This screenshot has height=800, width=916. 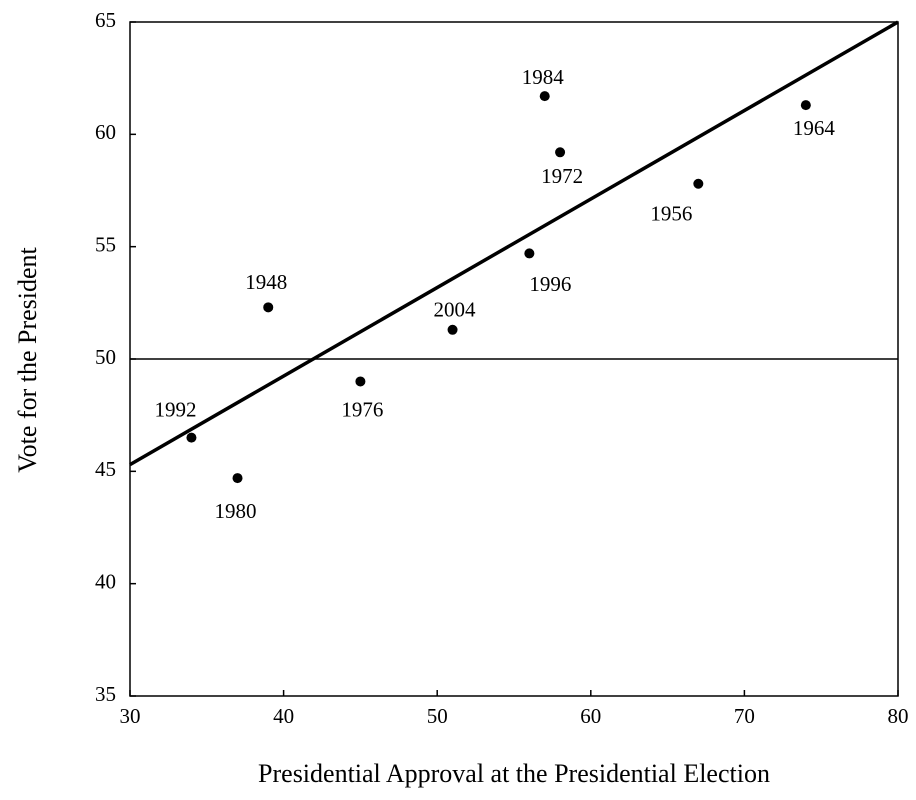 I want to click on y-tick-label: 50, so click(x=105, y=357).